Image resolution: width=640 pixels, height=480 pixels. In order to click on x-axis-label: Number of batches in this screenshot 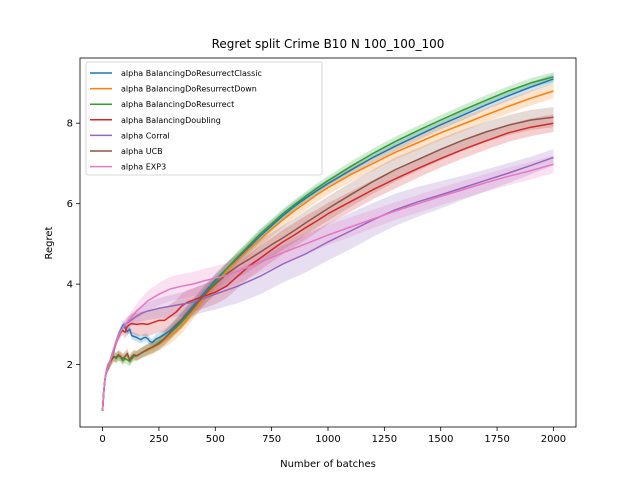, I will do `click(328, 464)`.